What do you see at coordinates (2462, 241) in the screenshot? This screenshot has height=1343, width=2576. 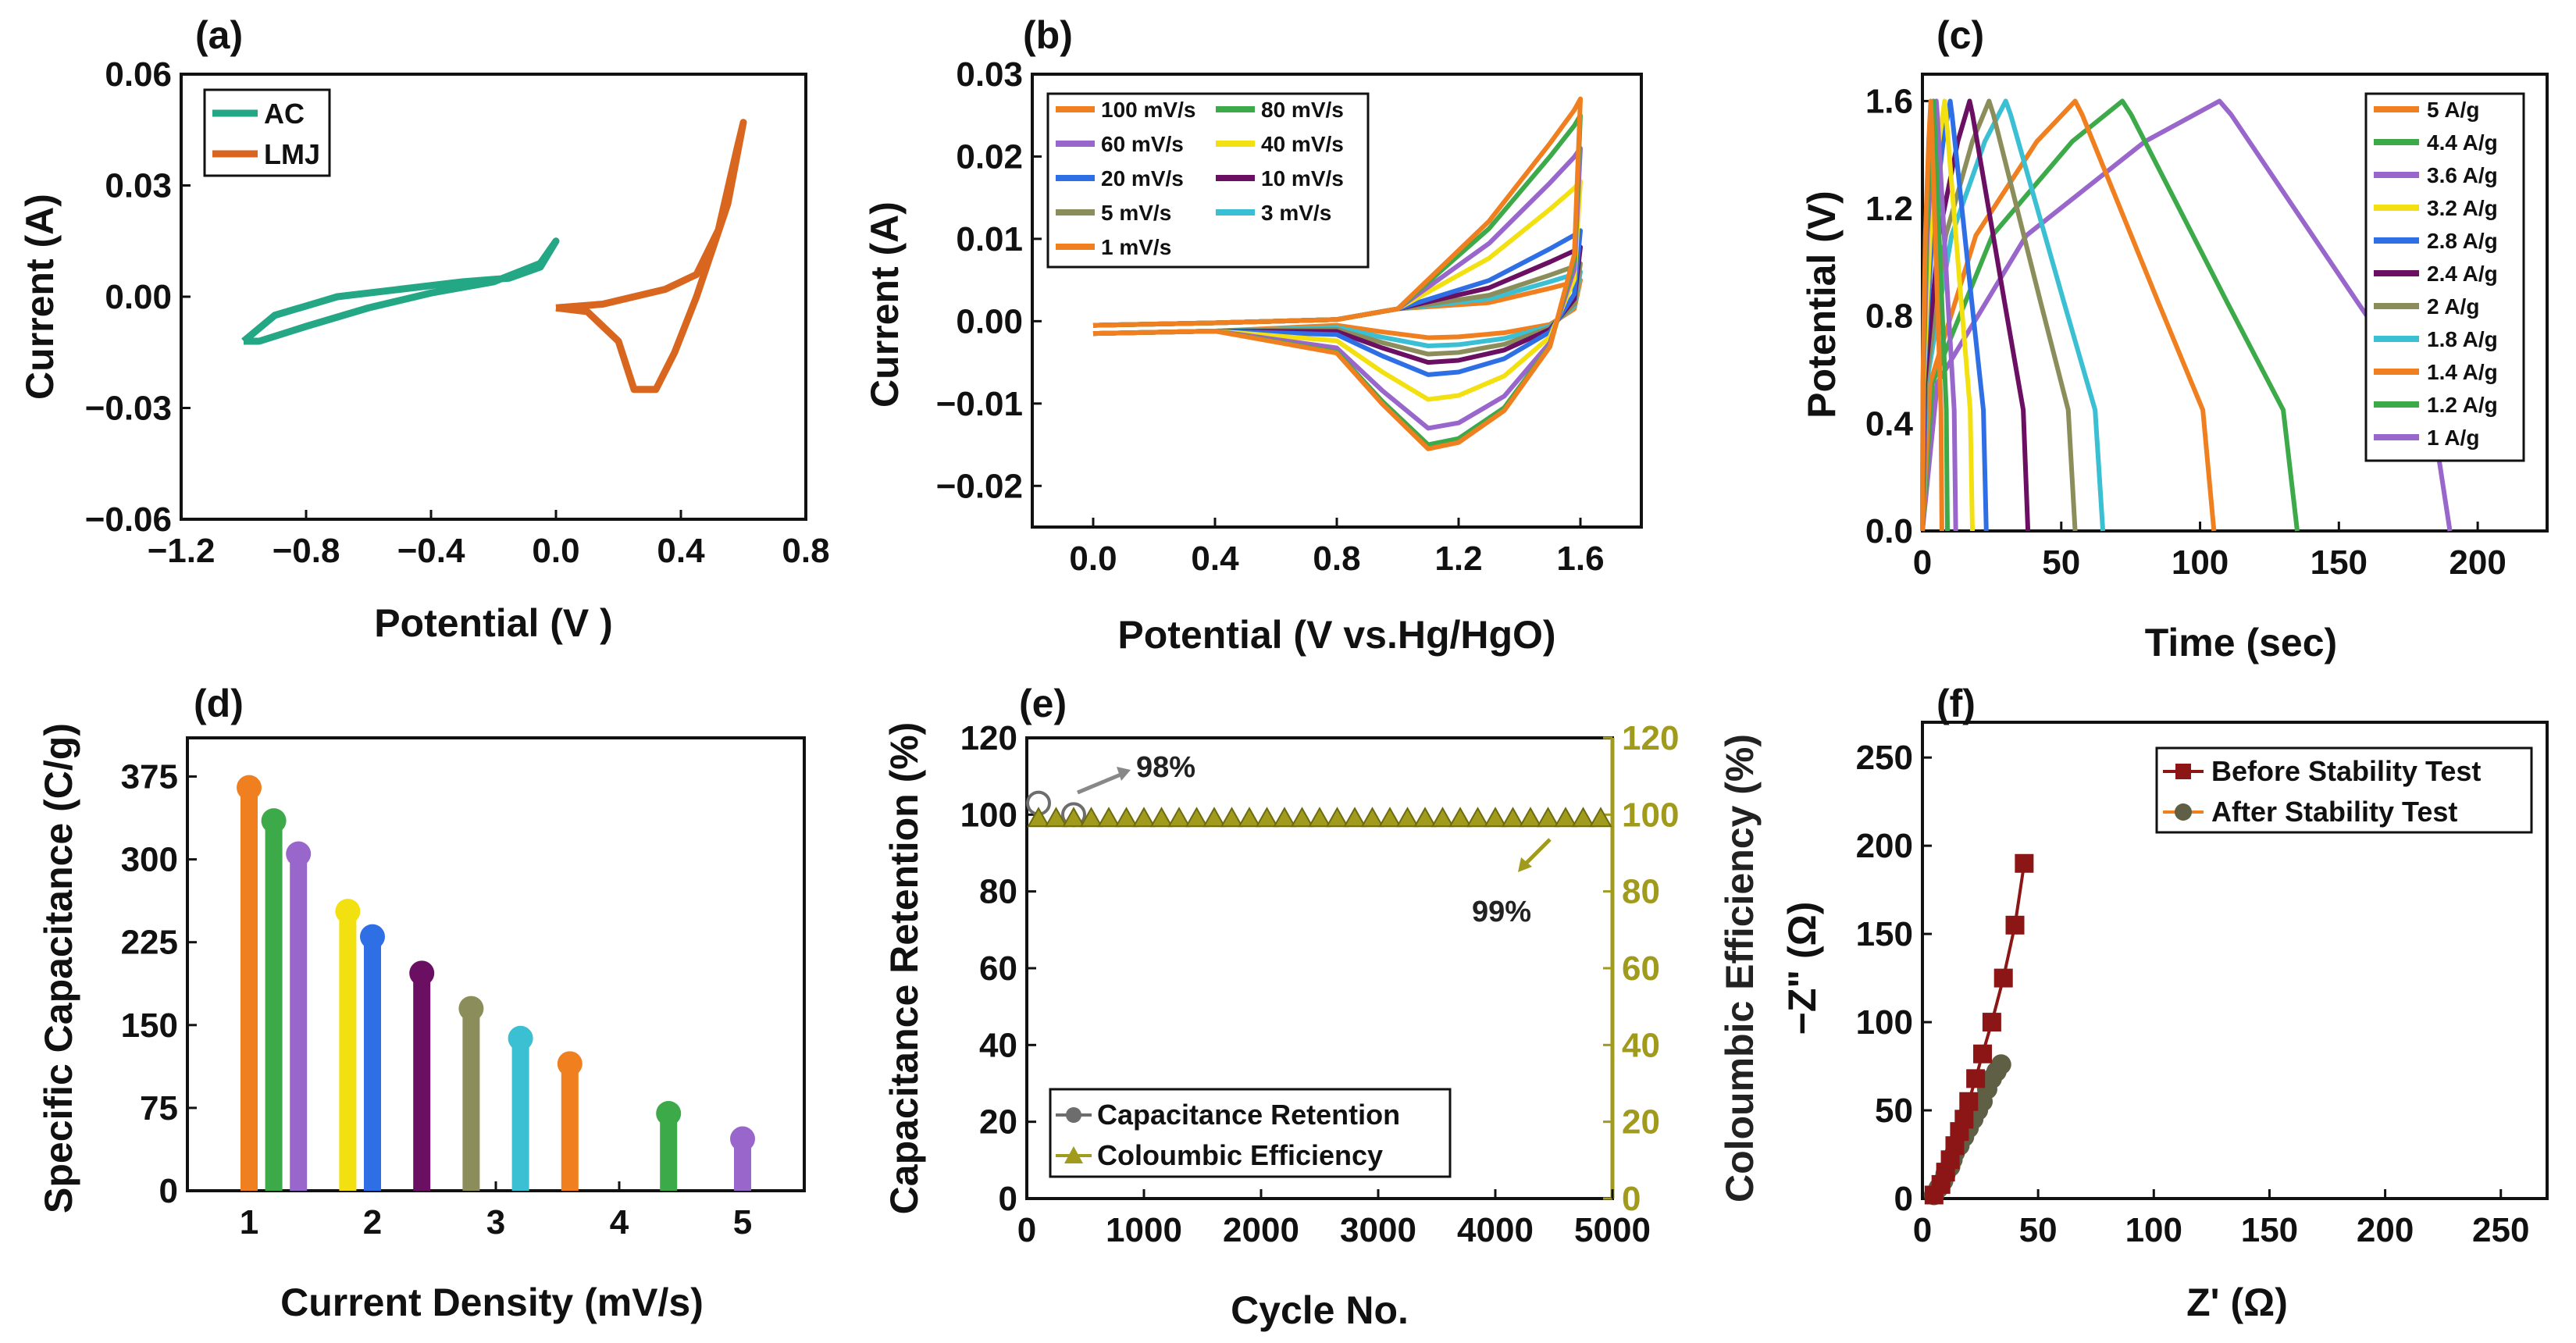 I see `legend-label: 2.8 A/g` at bounding box center [2462, 241].